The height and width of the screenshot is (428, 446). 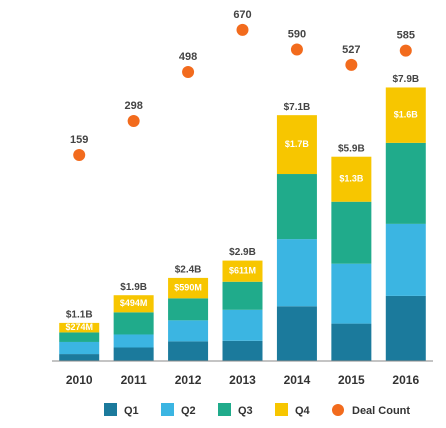 I want to click on deal-label: 298, so click(x=133, y=106).